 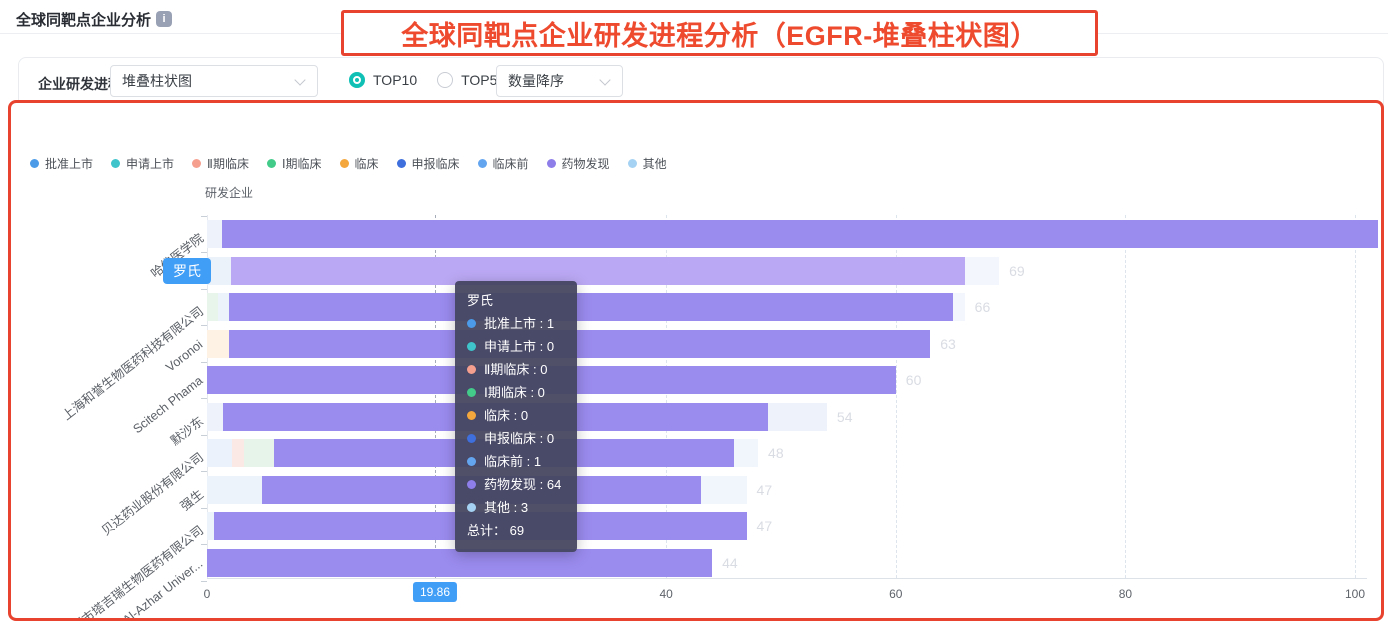 I want to click on legend-item-5: 申报临床, so click(x=428, y=163).